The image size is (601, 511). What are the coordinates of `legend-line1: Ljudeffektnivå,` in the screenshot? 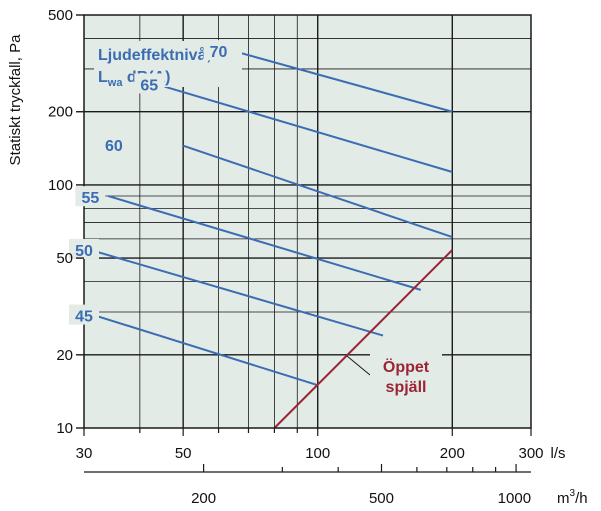 It's located at (154, 55).